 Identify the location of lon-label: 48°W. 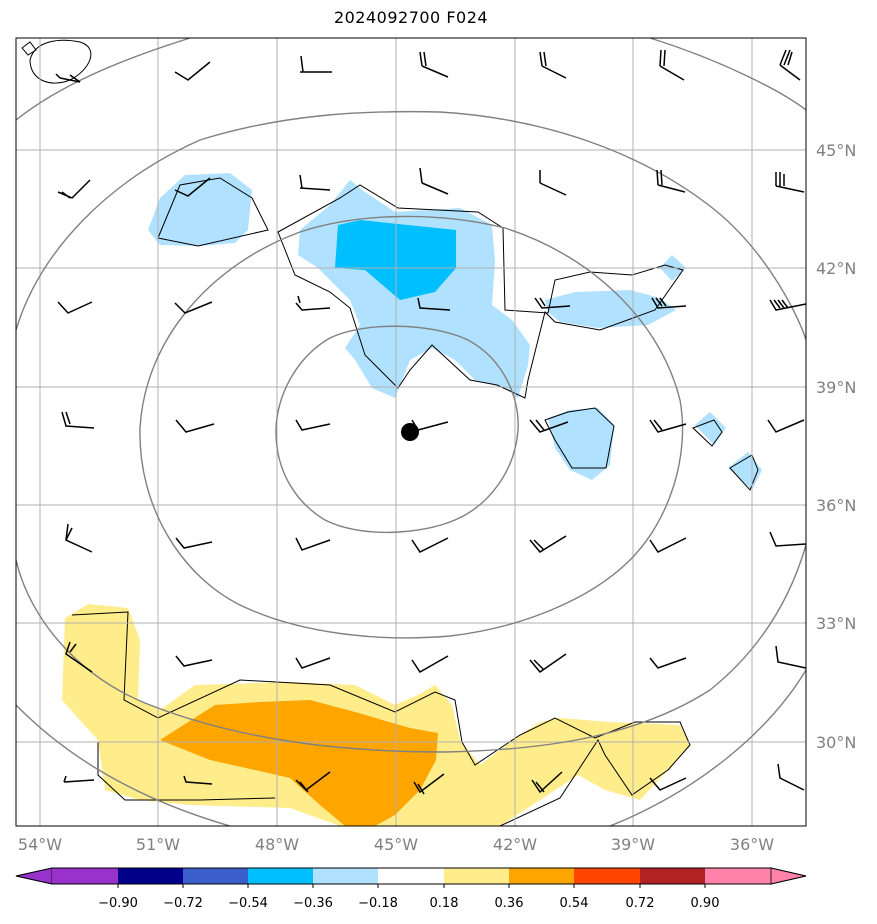
(277, 844).